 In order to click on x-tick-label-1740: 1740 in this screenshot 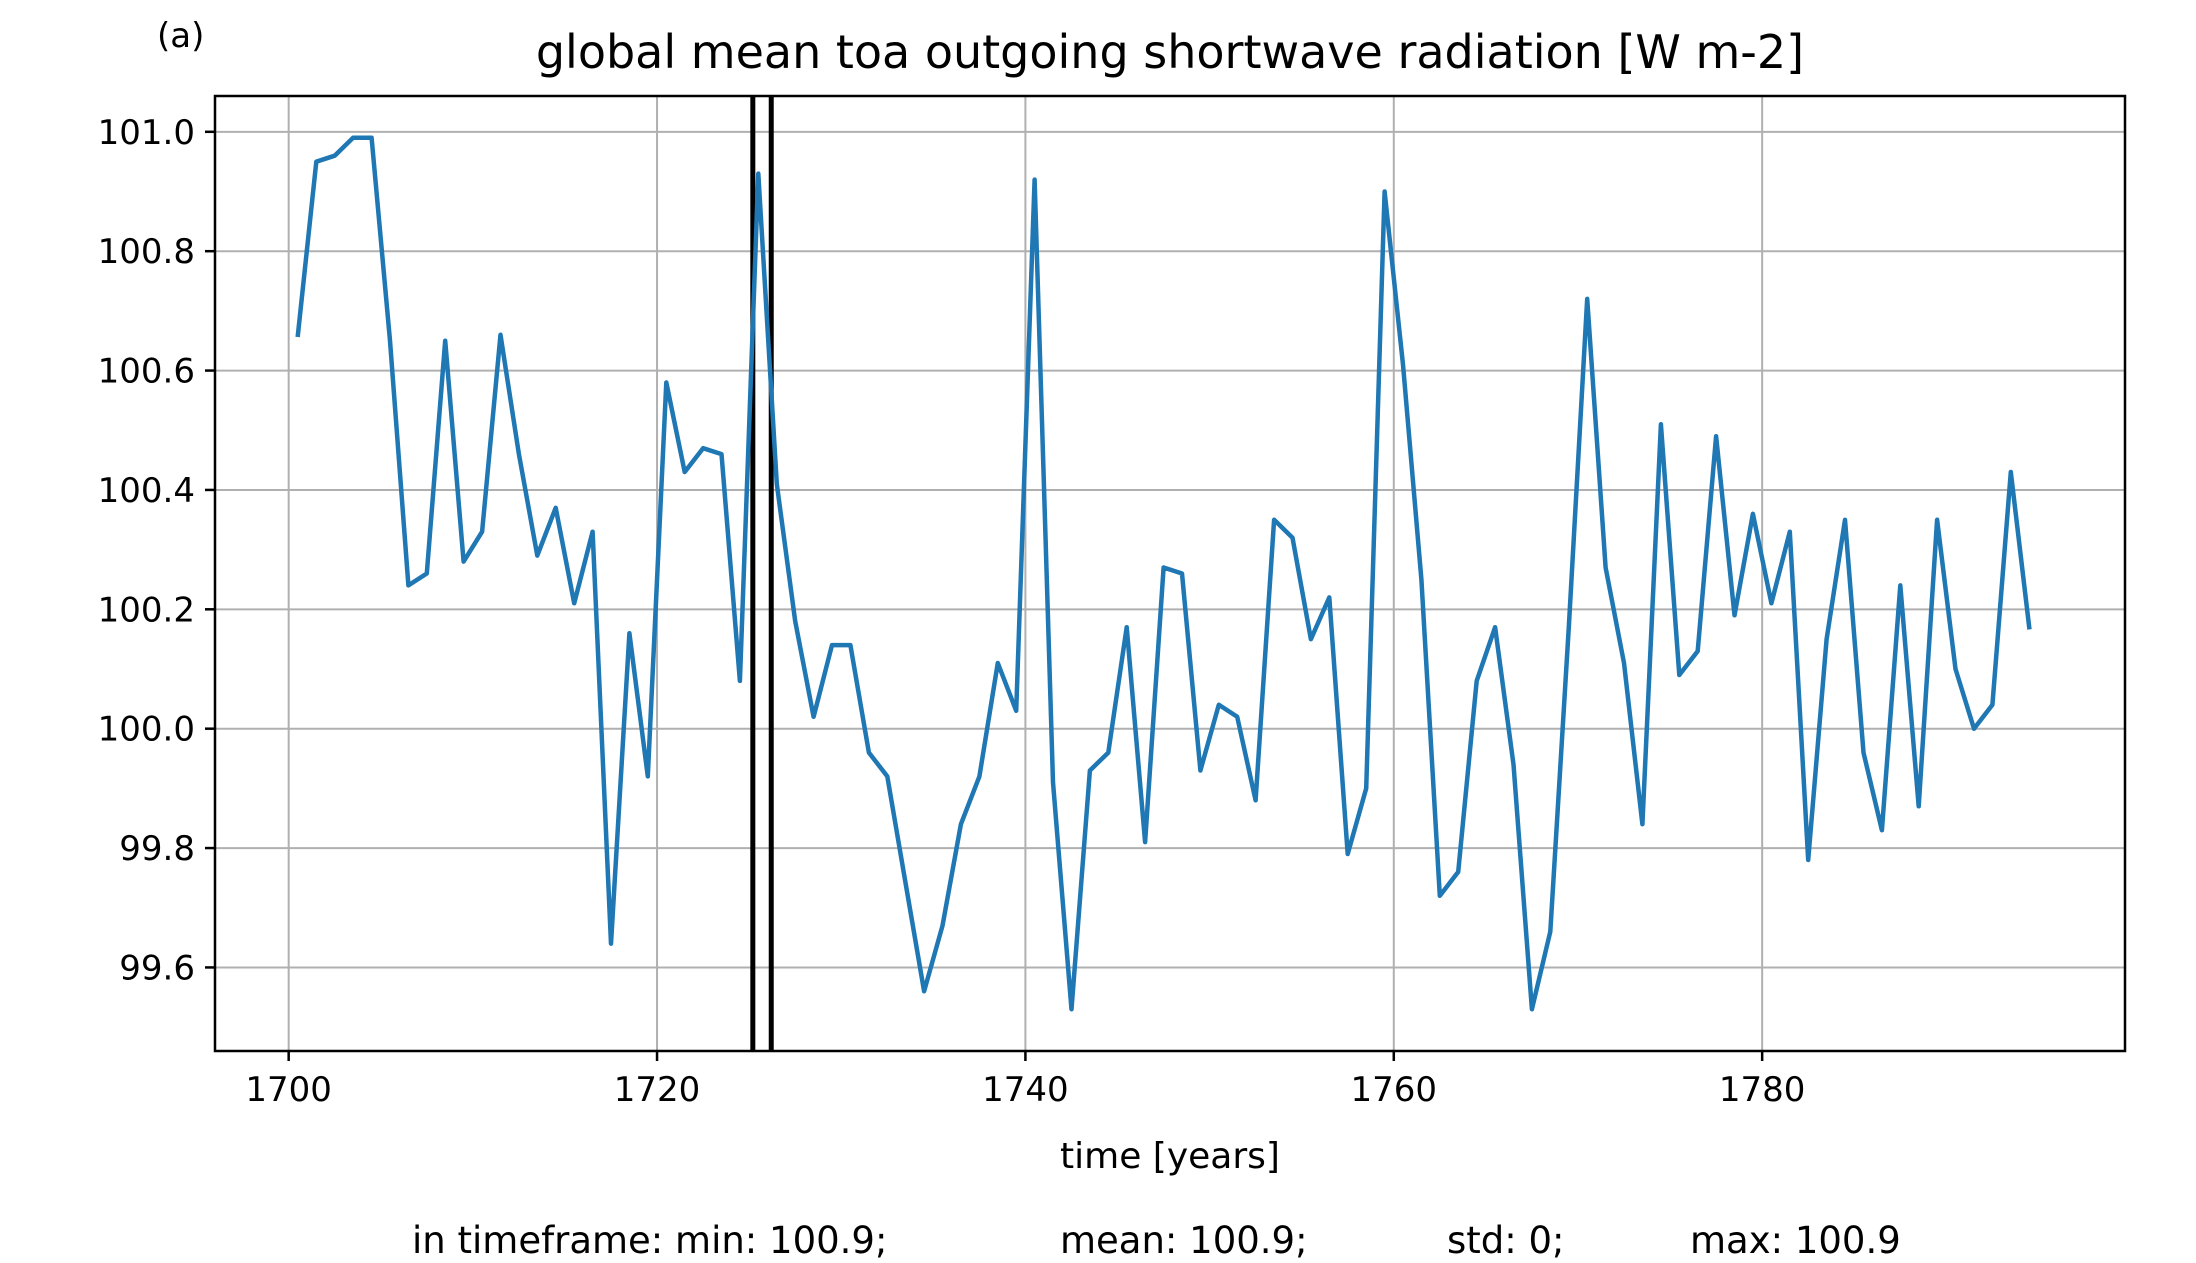, I will do `click(1025, 1090)`.